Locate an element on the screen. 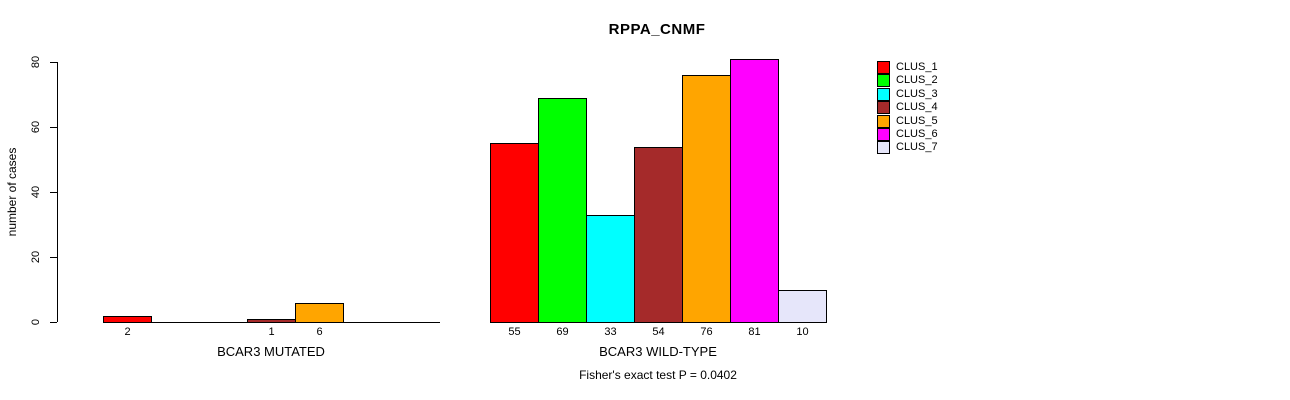  group-label-mutated: BCAR3 MUTATED is located at coordinates (271, 351).